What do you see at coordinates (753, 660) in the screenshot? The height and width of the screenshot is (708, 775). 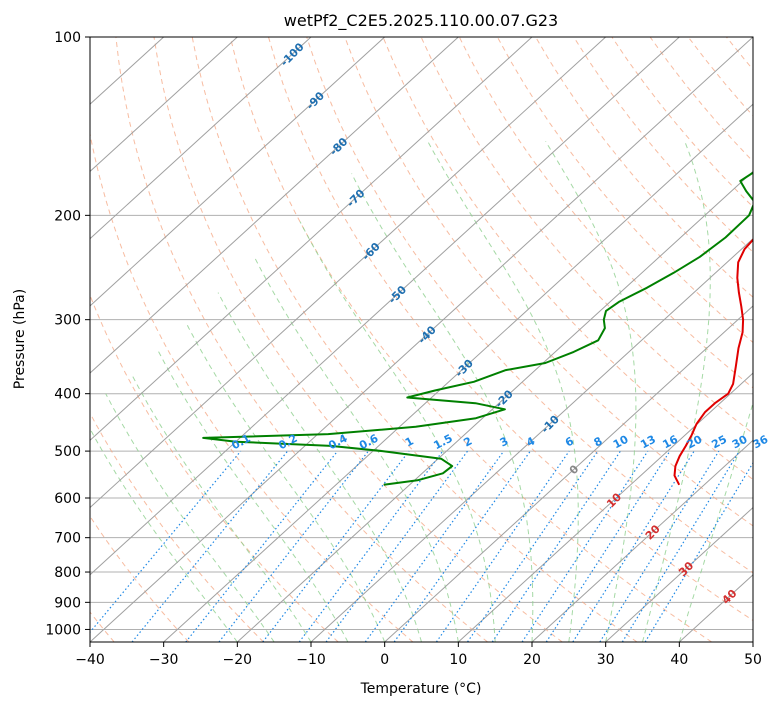 I see `x-tick-label: 50` at bounding box center [753, 660].